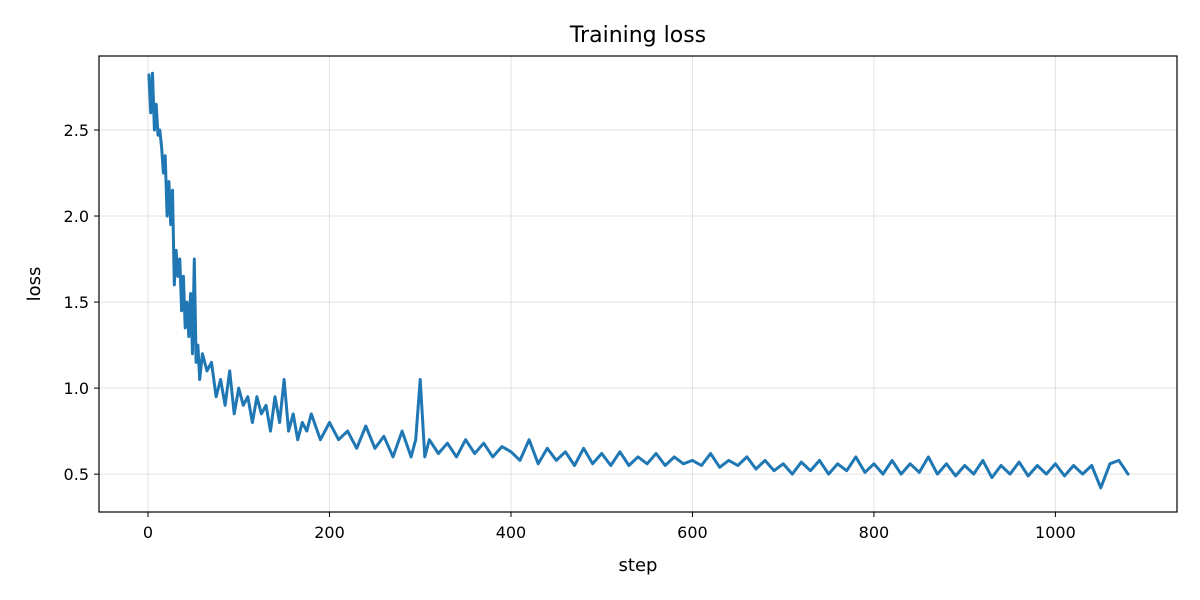  What do you see at coordinates (638, 565) in the screenshot?
I see `x-axis-label: step` at bounding box center [638, 565].